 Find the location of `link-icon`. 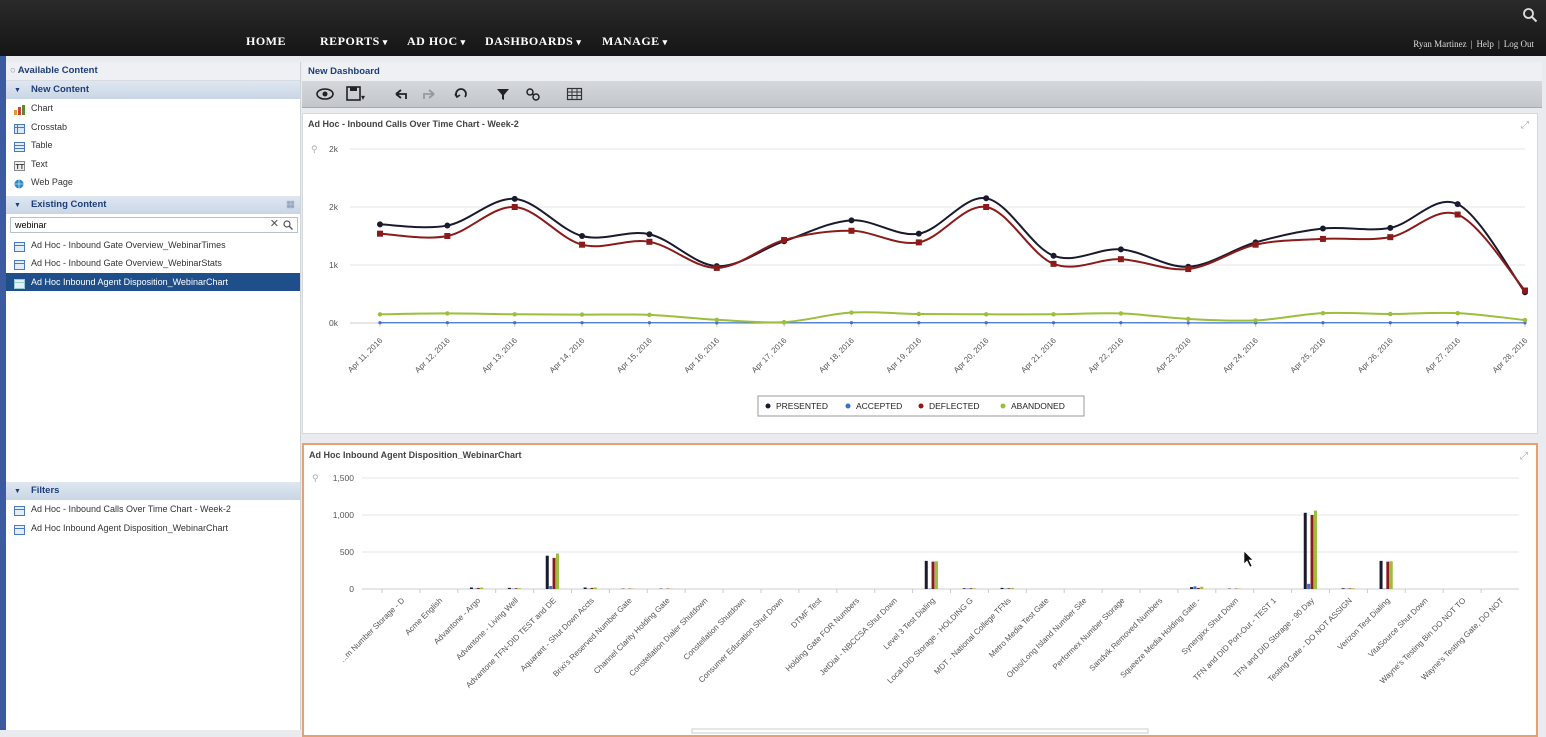

link-icon is located at coordinates (533, 94).